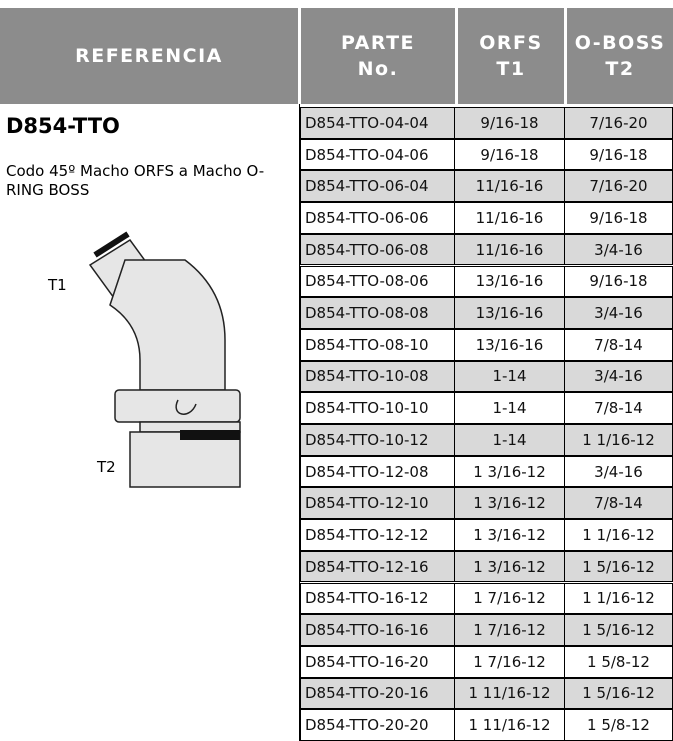  What do you see at coordinates (377, 186) in the screenshot?
I see `table-cell: D854-TTO-06-04` at bounding box center [377, 186].